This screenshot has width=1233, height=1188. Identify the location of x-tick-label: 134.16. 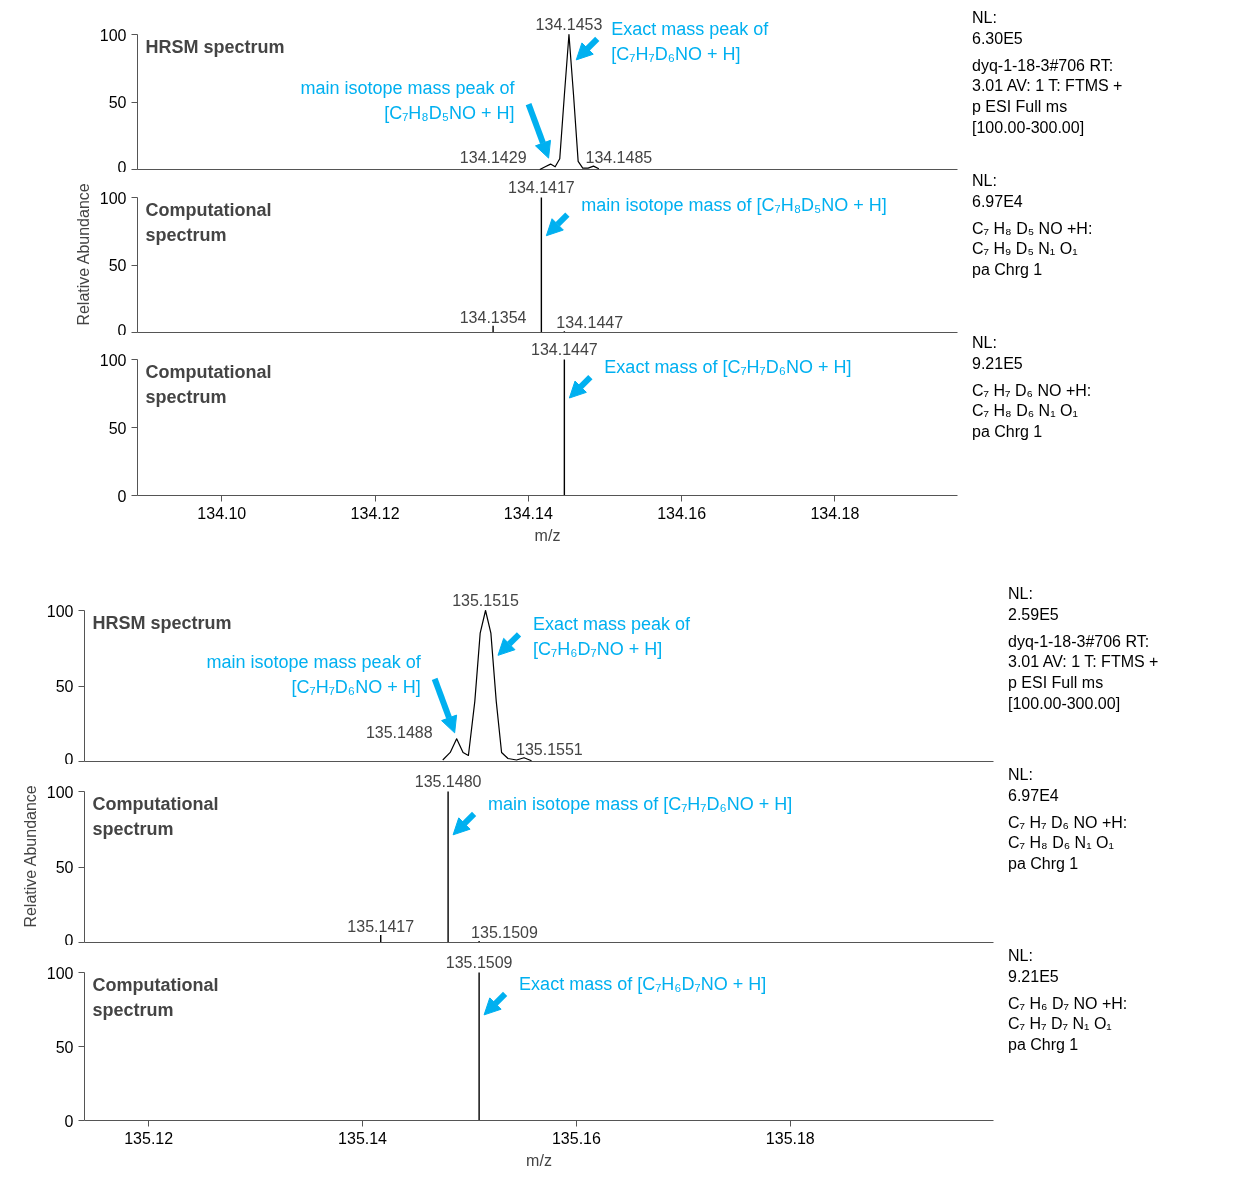
(682, 513).